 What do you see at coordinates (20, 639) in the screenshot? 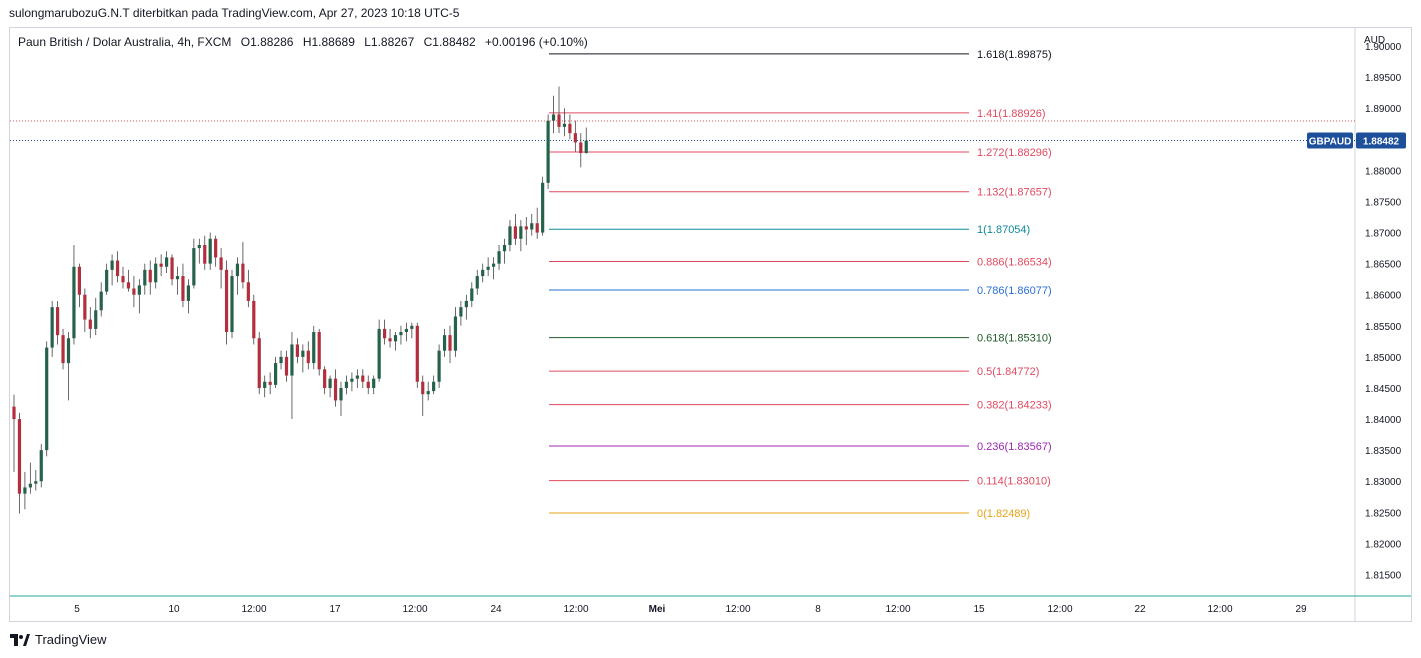
I see `tradingview-logo-icon` at bounding box center [20, 639].